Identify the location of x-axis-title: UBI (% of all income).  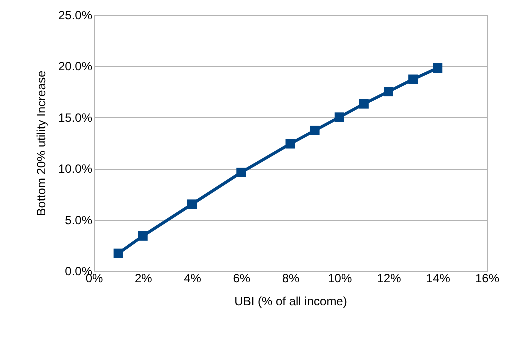
(291, 301).